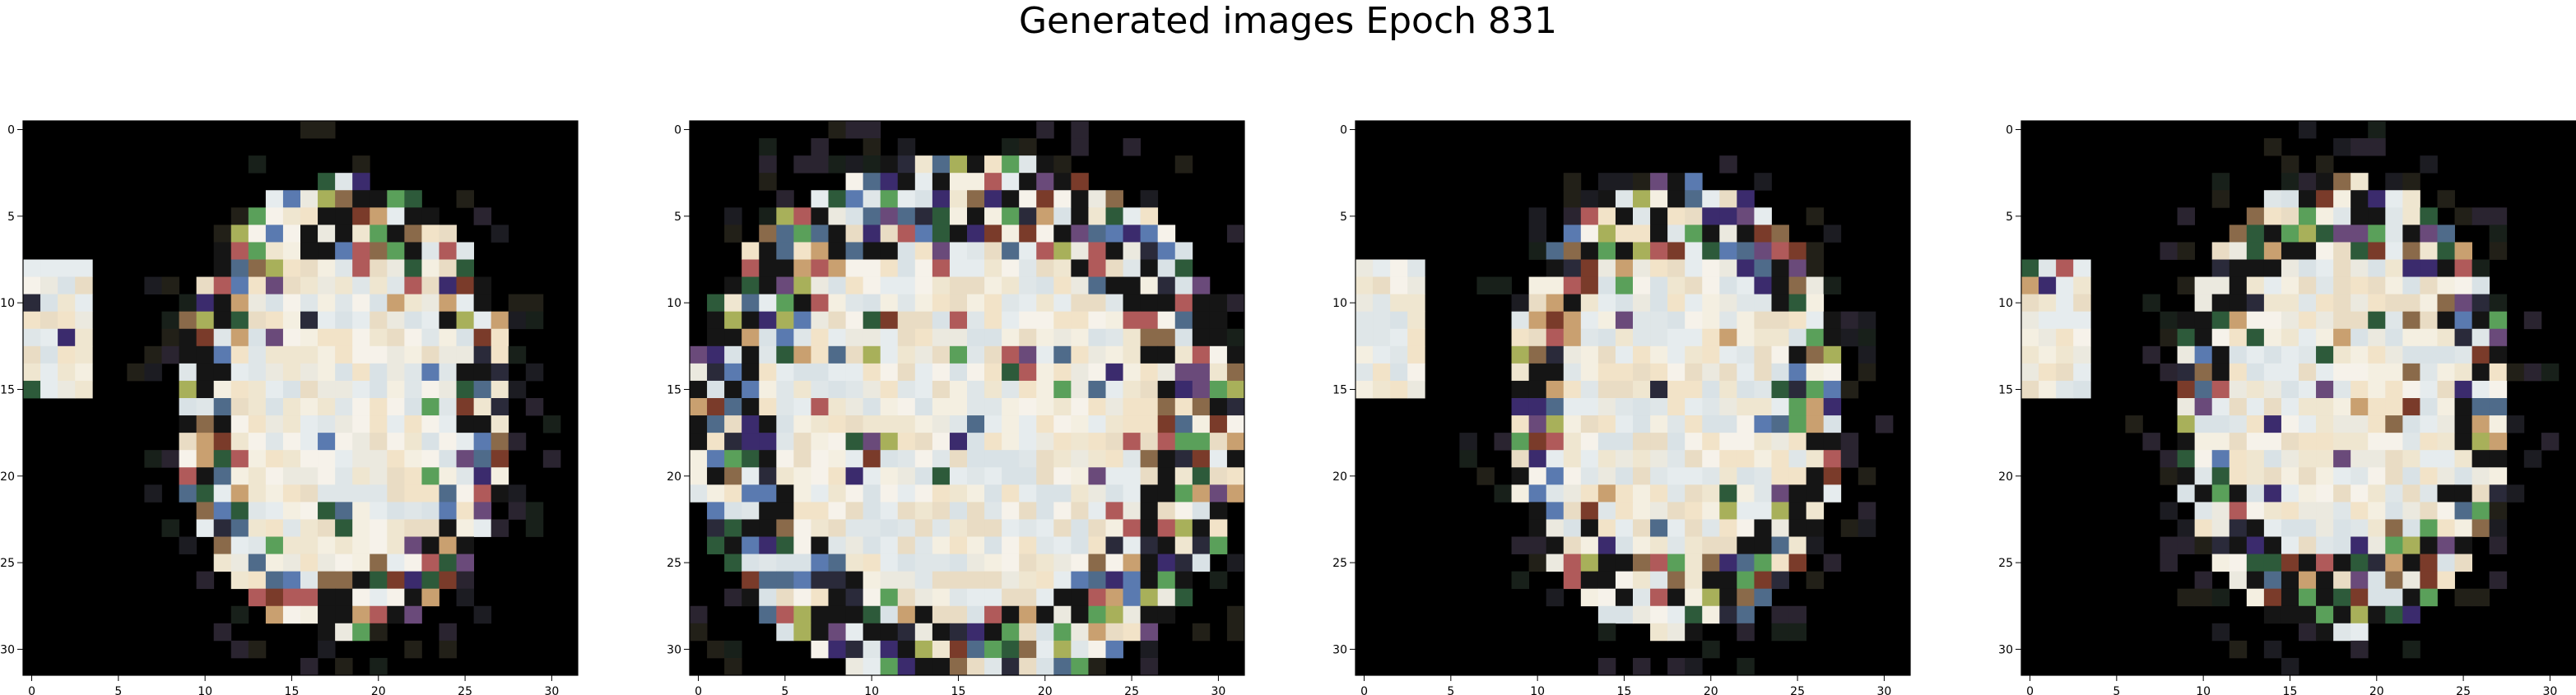 The image size is (2576, 695). What do you see at coordinates (378, 690) in the screenshot?
I see `x-tick-label: 20` at bounding box center [378, 690].